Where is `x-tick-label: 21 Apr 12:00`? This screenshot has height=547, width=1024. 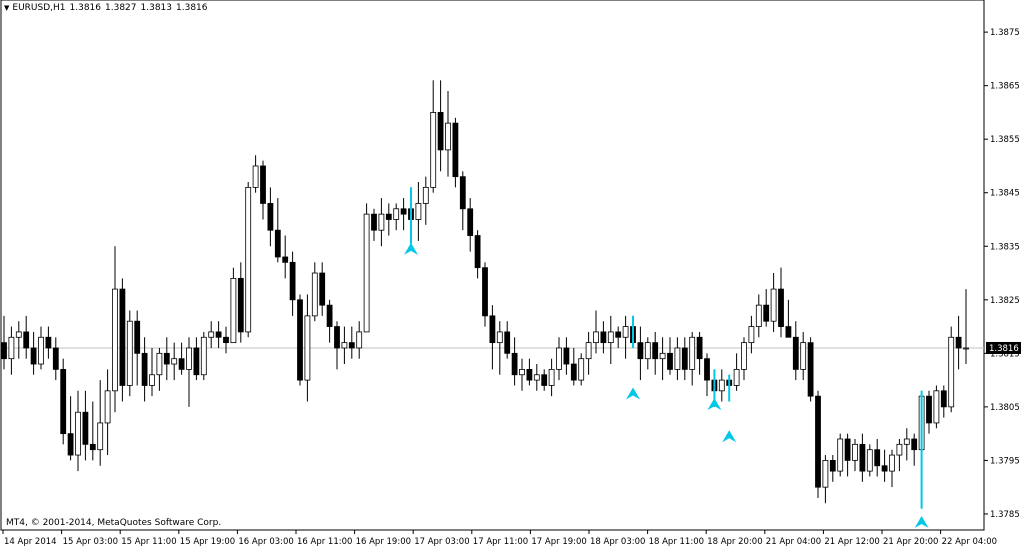
x-tick-label: 21 Apr 12:00 is located at coordinates (851, 542).